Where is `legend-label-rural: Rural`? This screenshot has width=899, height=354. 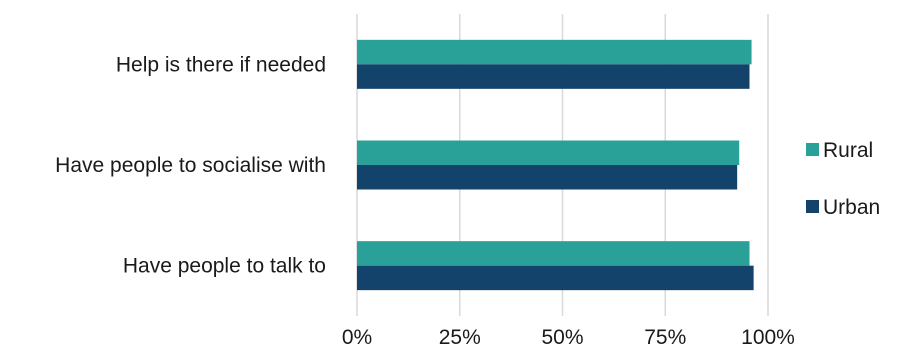 legend-label-rural: Rural is located at coordinates (848, 150).